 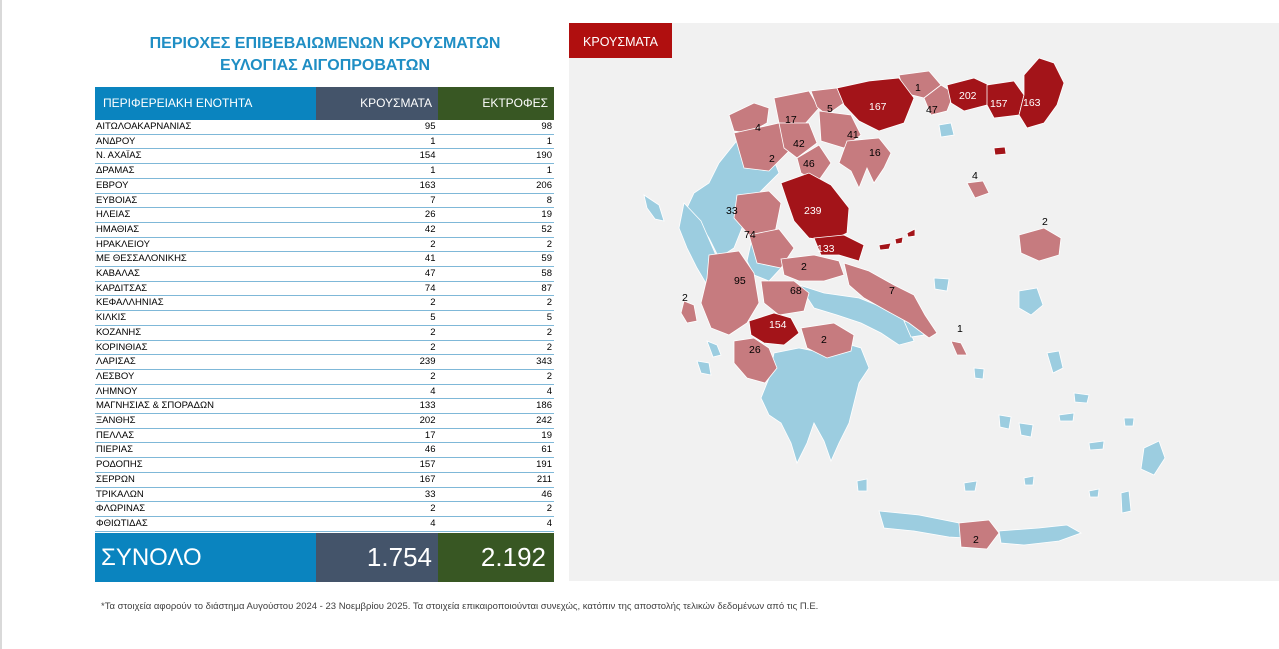 I want to click on culls-cell: 242, so click(x=495, y=421).